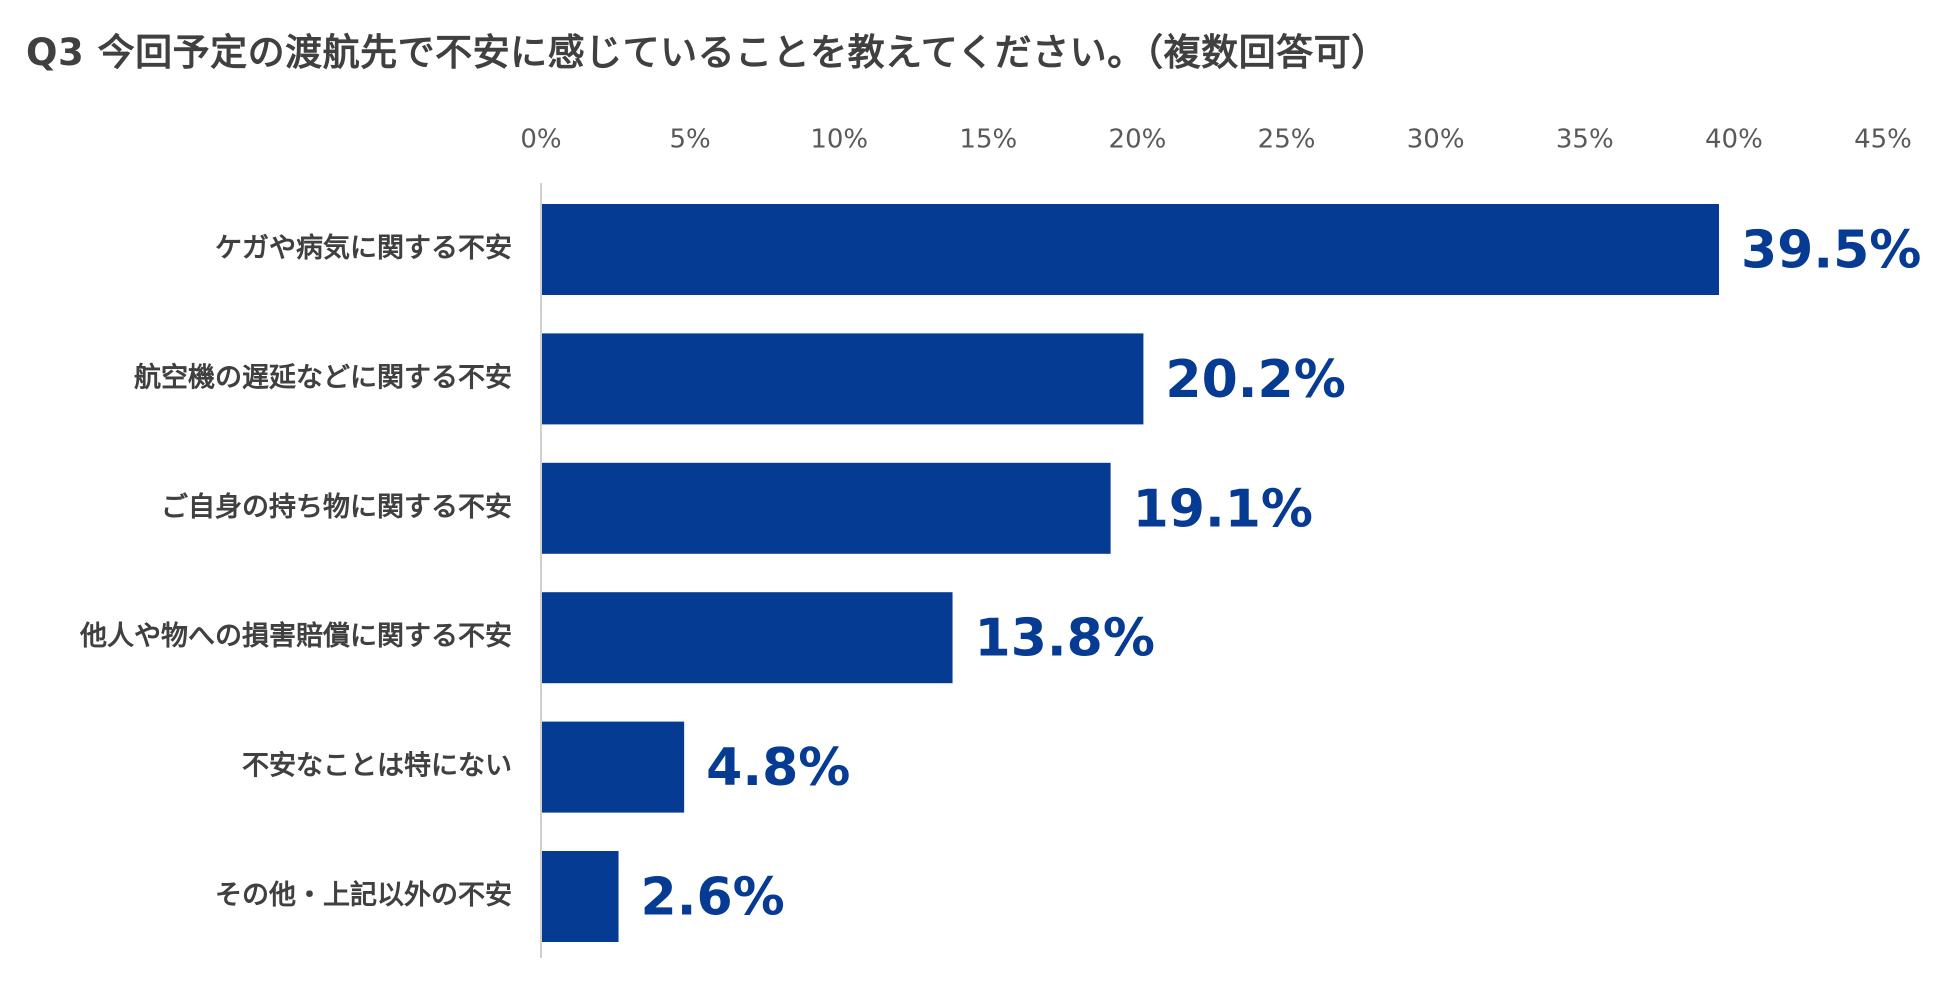 This screenshot has height=996, width=1950. Describe the element at coordinates (1436, 140) in the screenshot. I see `x-tick-label: 30%` at that location.